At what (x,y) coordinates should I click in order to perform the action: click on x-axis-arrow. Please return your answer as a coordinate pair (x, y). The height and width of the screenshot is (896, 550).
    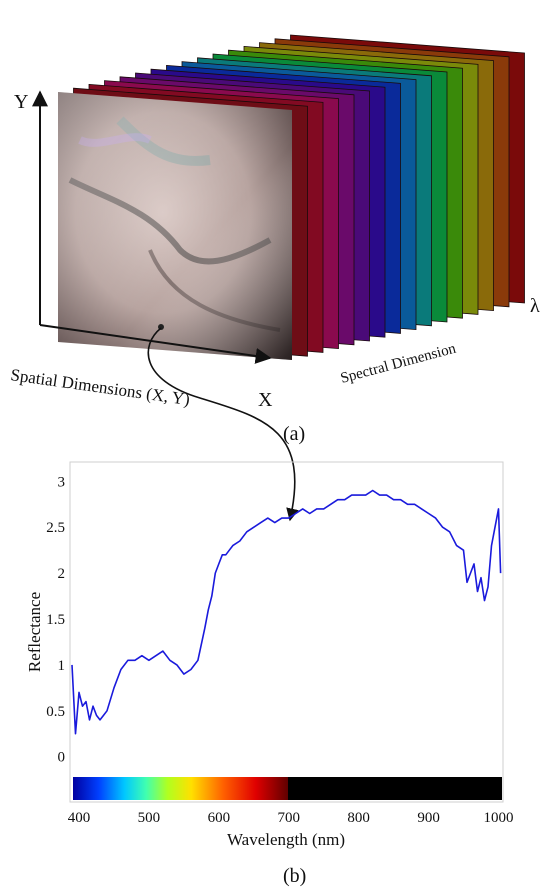
    Looking at the image, I should click on (155, 344).